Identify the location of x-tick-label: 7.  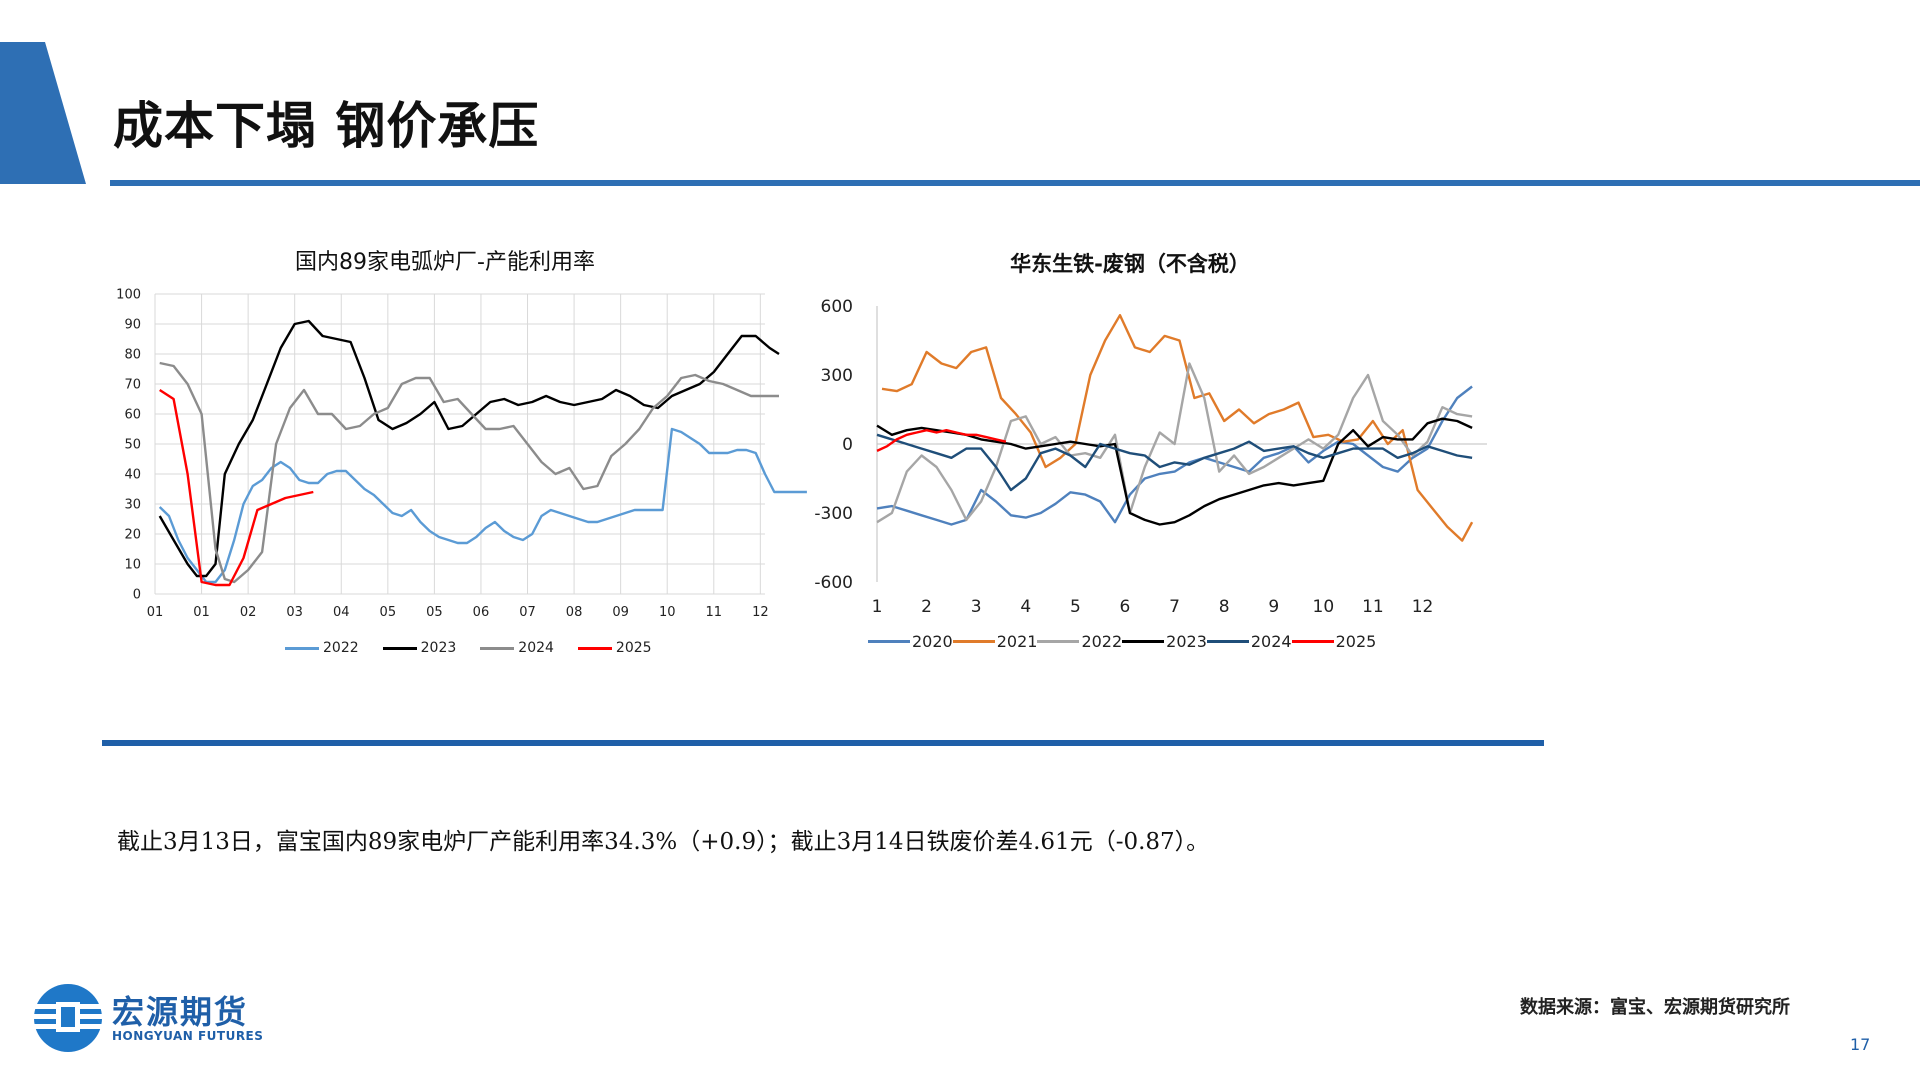
(1174, 607).